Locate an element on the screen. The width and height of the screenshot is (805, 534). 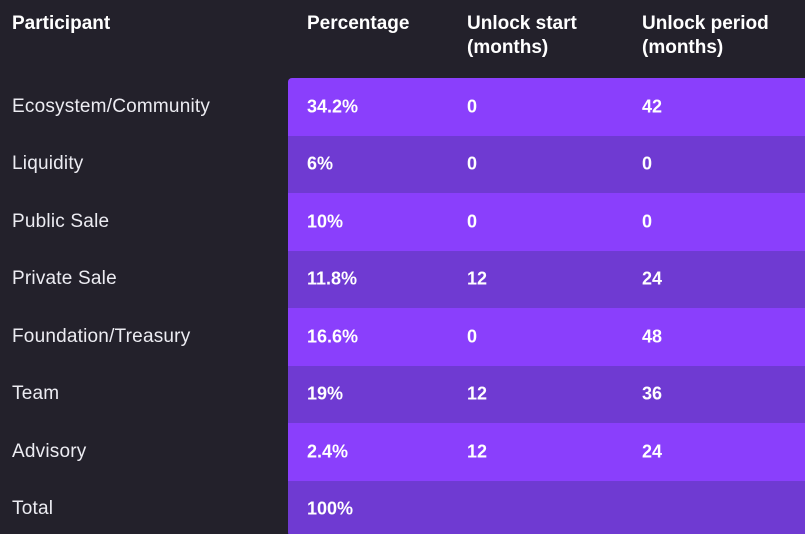
percentage-cell: 34.2% is located at coordinates (333, 106).